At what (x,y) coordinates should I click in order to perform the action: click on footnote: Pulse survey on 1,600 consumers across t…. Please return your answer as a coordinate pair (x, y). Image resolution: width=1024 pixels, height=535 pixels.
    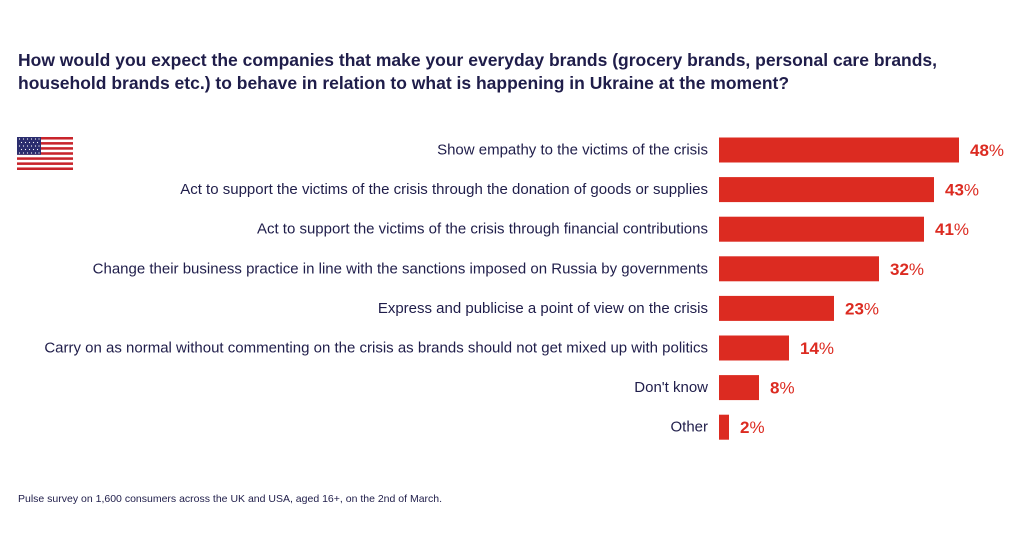
    Looking at the image, I should click on (230, 499).